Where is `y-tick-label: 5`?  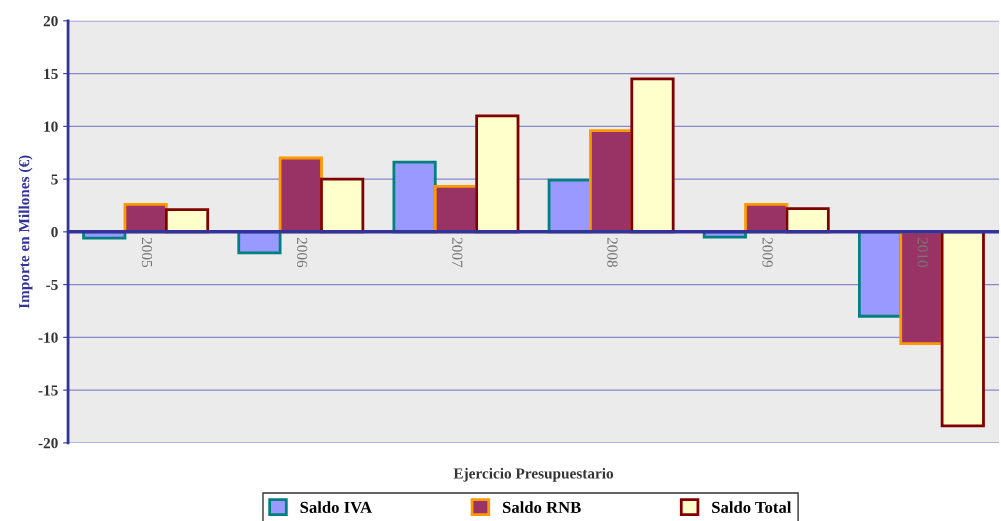 y-tick-label: 5 is located at coordinates (54, 179).